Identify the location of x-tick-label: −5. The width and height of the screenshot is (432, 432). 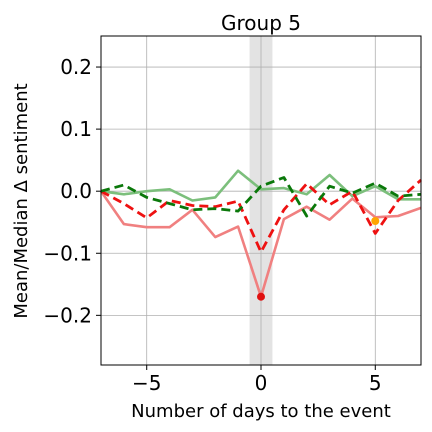
(146, 383).